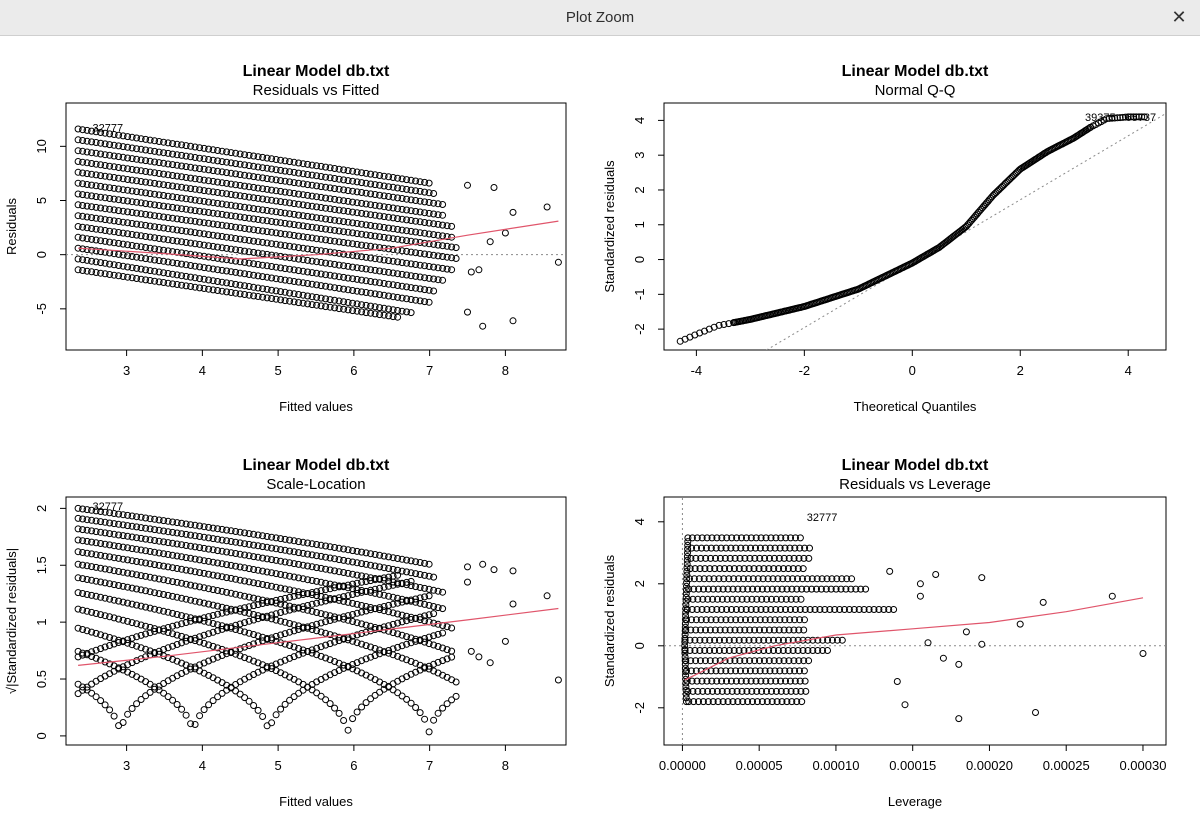  Describe the element at coordinates (1179, 17) in the screenshot. I see `close-icon: ✕` at that location.